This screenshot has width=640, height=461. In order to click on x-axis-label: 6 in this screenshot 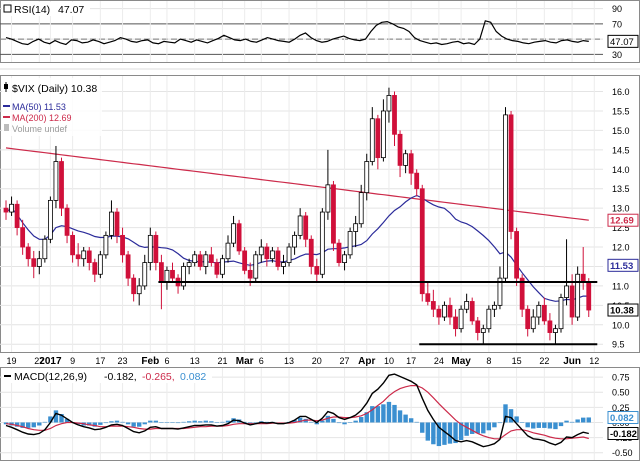, I will do `click(166, 361)`.